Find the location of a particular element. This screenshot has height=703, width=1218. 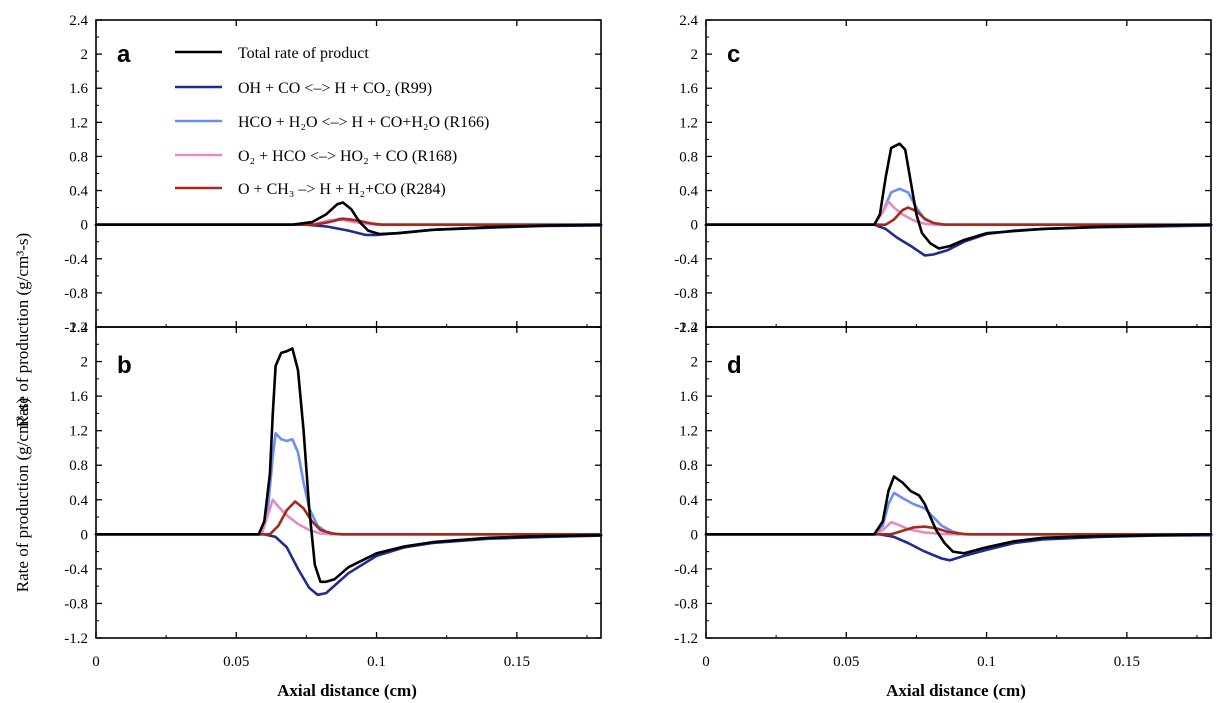

y-tick-label-d: 1.2 is located at coordinates (688, 432).